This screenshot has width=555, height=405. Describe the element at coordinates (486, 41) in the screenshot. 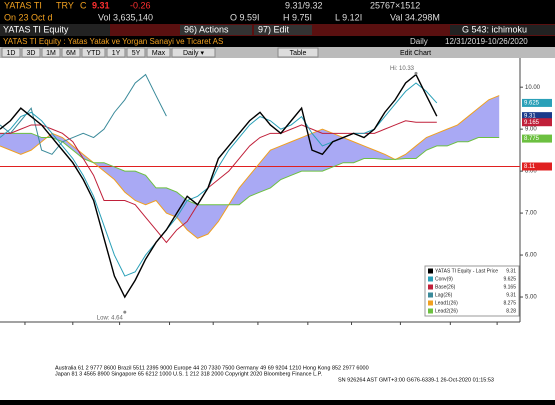

I see `range: 12/31/2019-10/26/2020` at that location.